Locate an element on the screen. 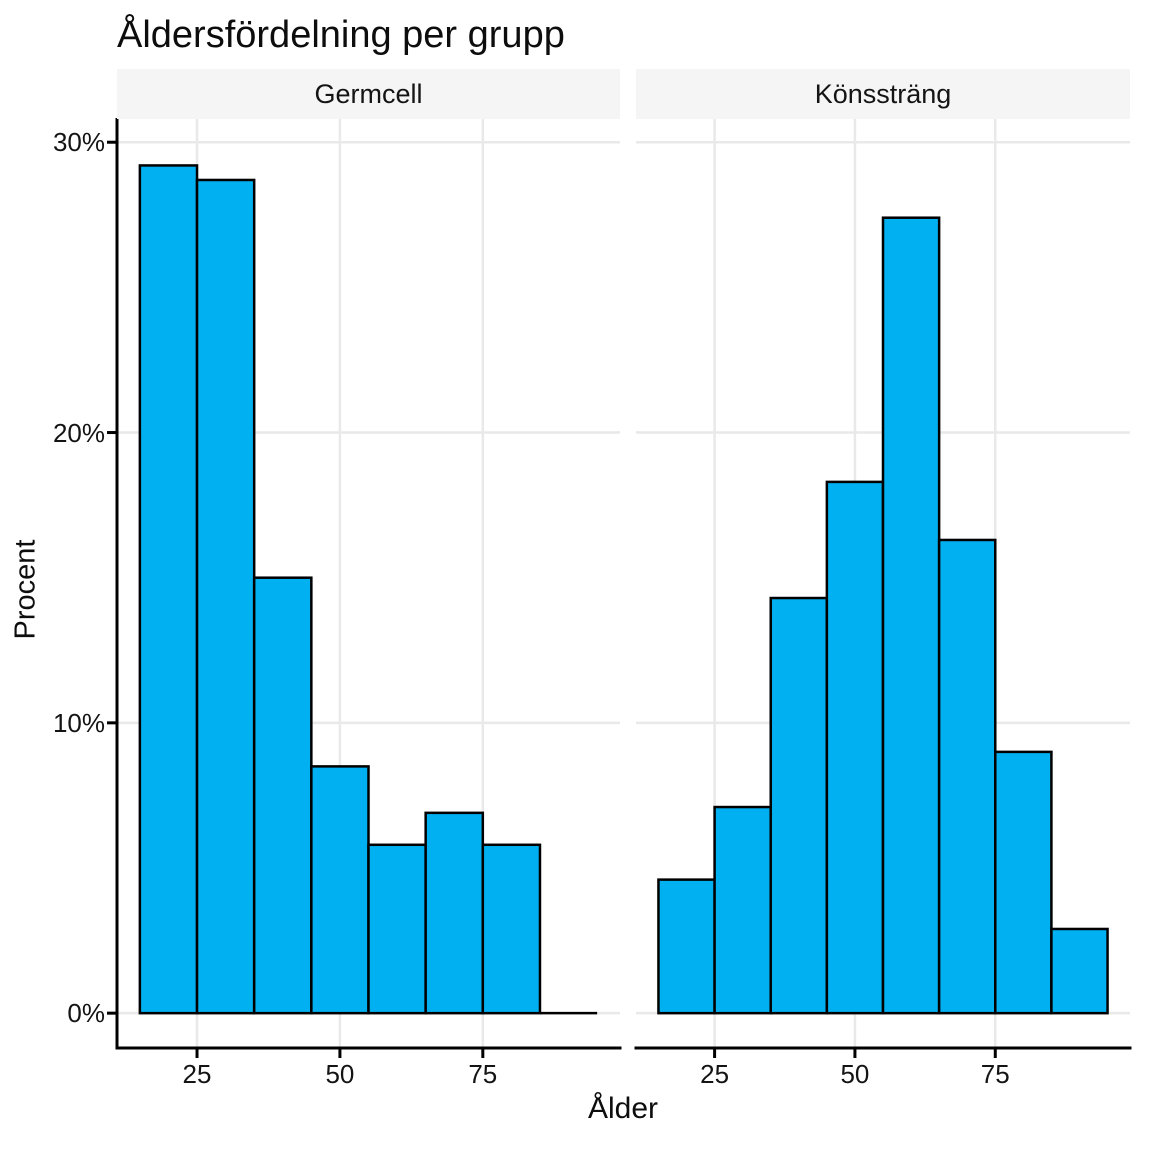 This screenshot has height=1152, width=1152. x-axis-title: Ålder is located at coordinates (623, 1108).